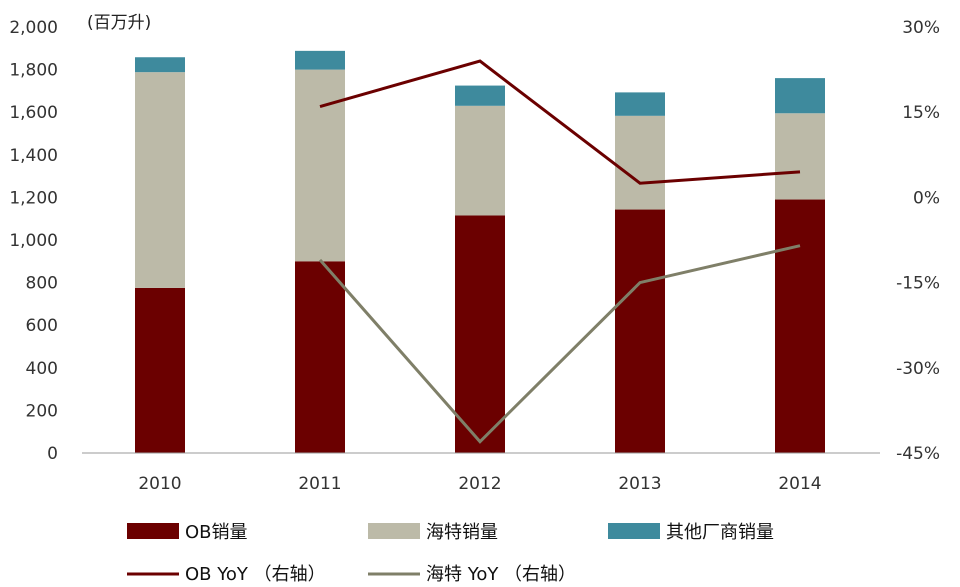 The width and height of the screenshot is (960, 587). I want to click on legend-swatch-ob, so click(153, 531).